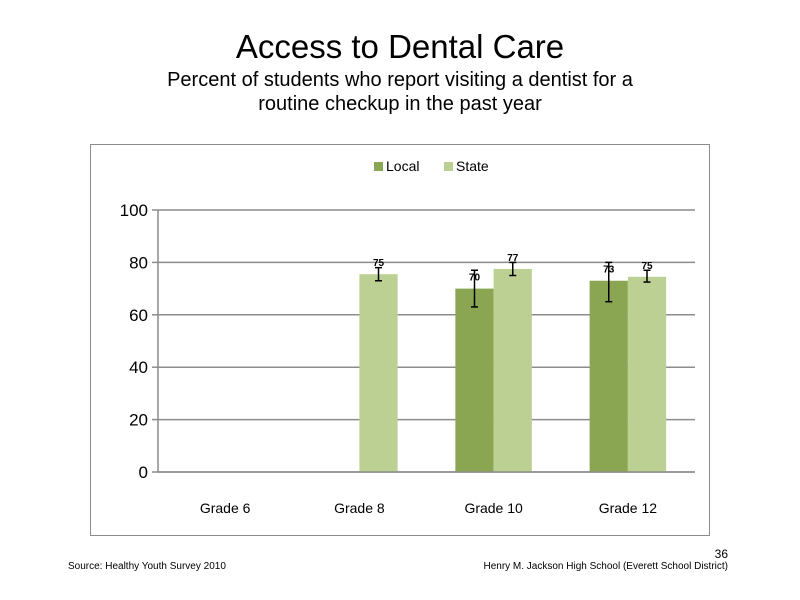  What do you see at coordinates (138, 420) in the screenshot?
I see `y-tick-label: 20` at bounding box center [138, 420].